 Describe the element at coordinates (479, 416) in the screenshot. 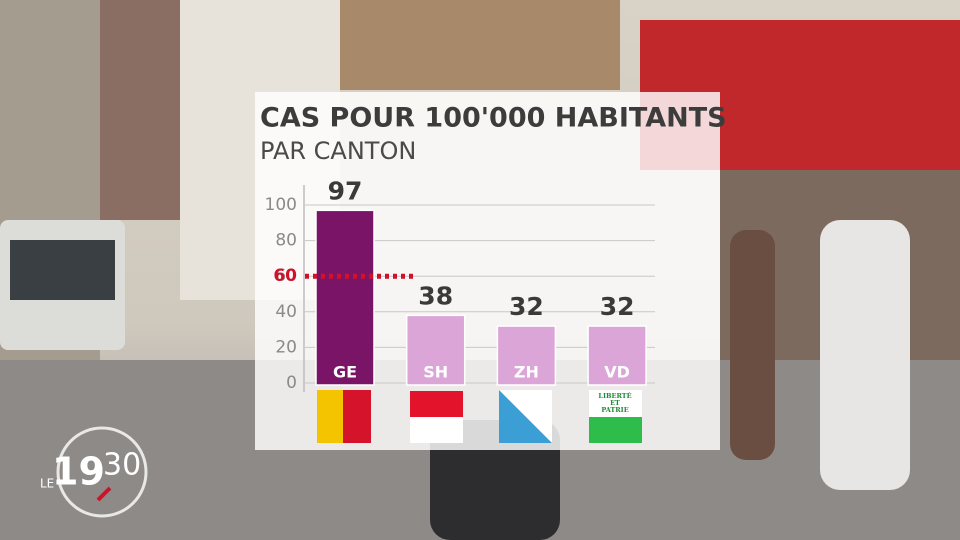

I see `flags` at that location.